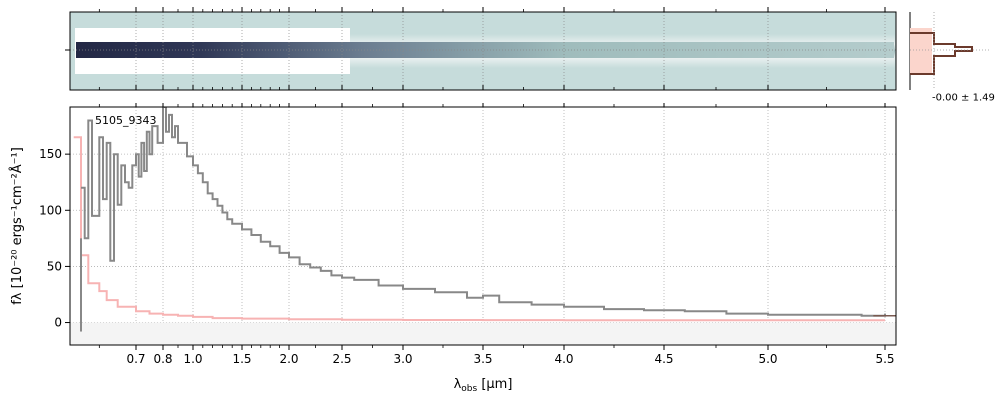 The image size is (1000, 400). I want to click on x-tick-label: 1.0, so click(192, 359).